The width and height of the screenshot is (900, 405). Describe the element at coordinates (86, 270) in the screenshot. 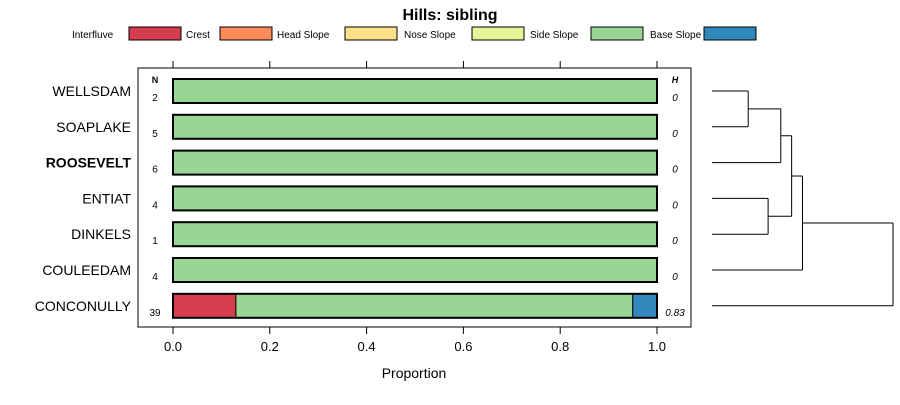

I see `category-label-couleedam: COULEEDAM` at that location.